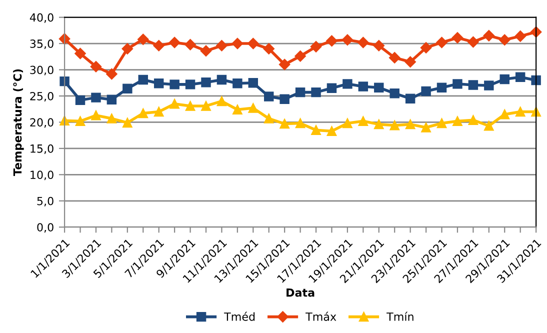 This screenshot has width=547, height=333. What do you see at coordinates (18, 122) in the screenshot?
I see `y-axis-title: Temperatura (°C)` at bounding box center [18, 122].